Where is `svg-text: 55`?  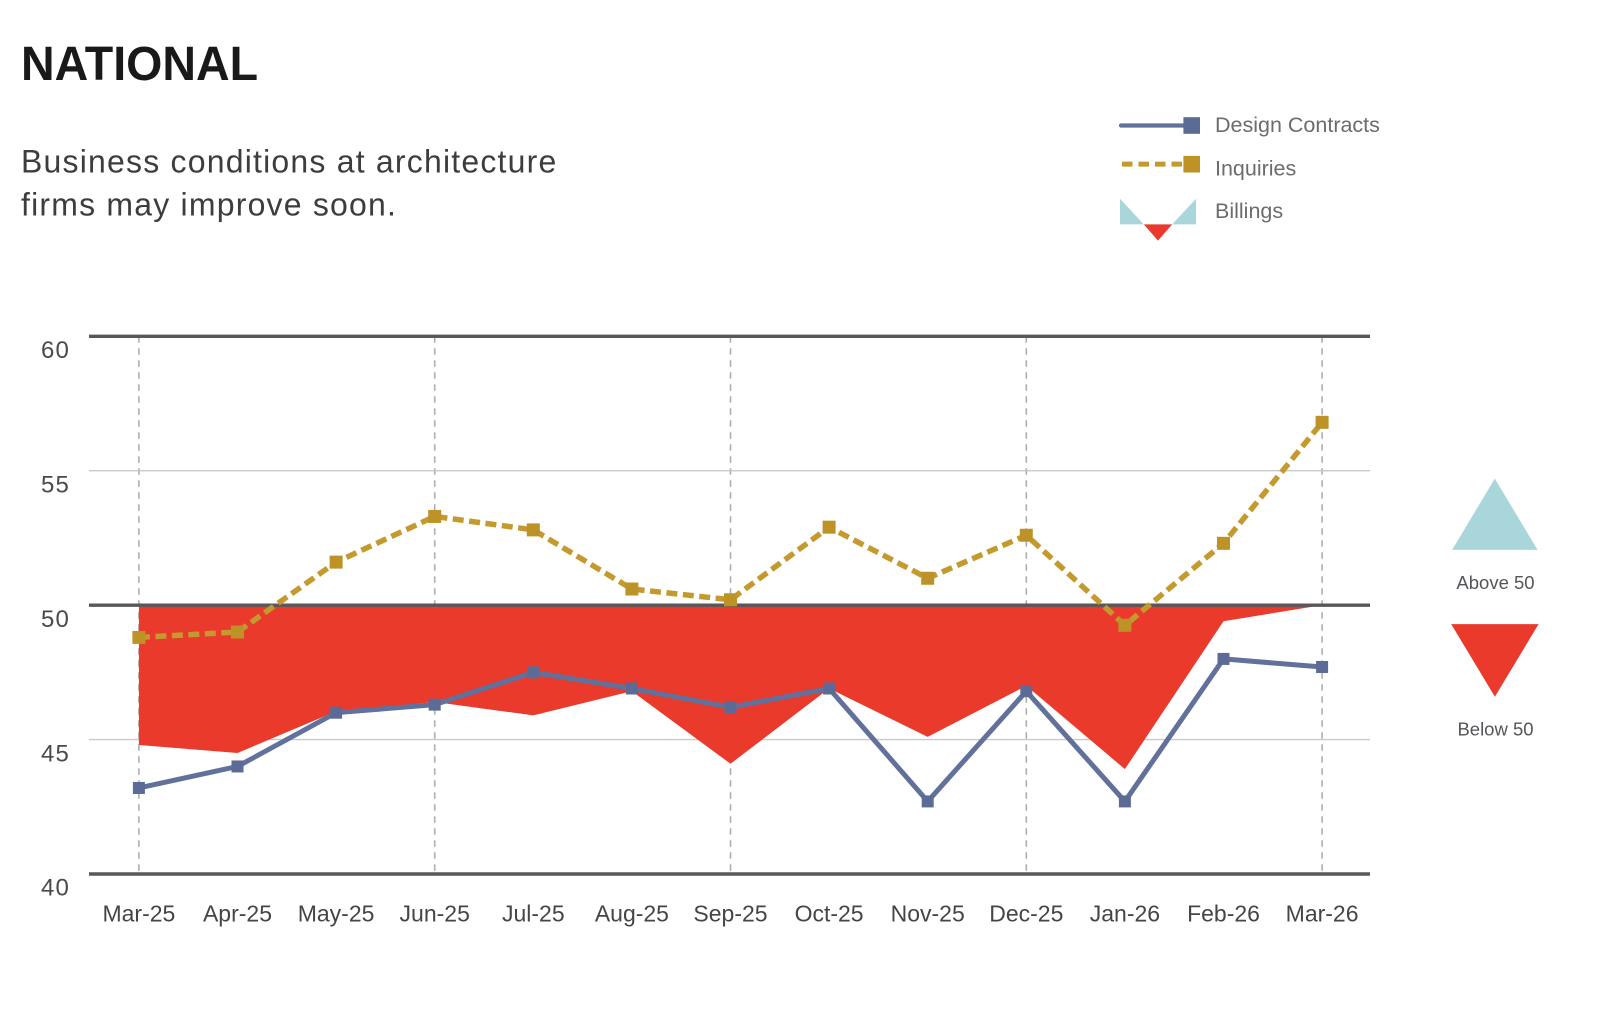 svg-text: 55 is located at coordinates (55, 484).